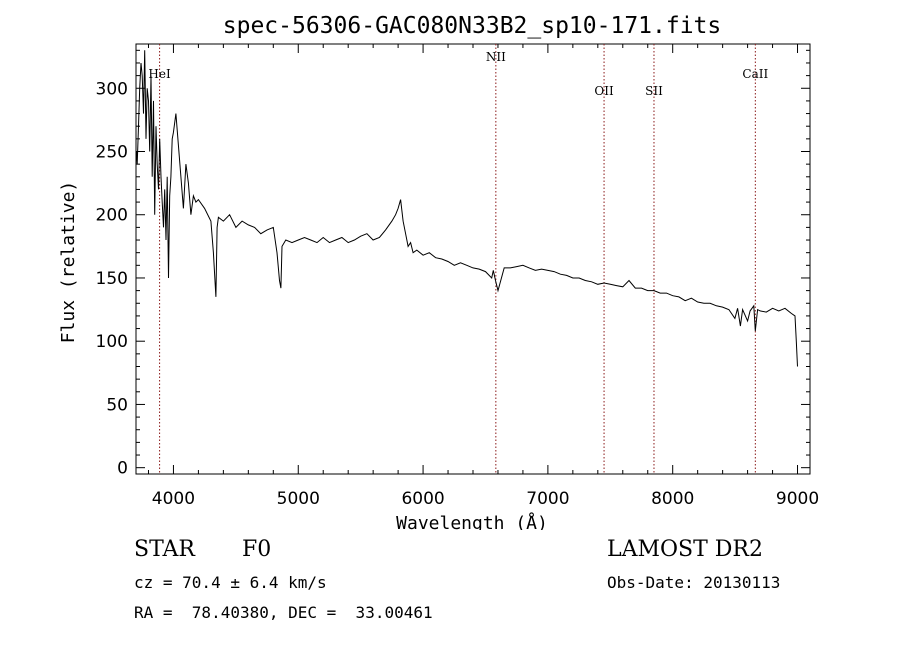 The width and height of the screenshot is (900, 649). What do you see at coordinates (117, 405) in the screenshot?
I see `y-tick-label: 50` at bounding box center [117, 405].